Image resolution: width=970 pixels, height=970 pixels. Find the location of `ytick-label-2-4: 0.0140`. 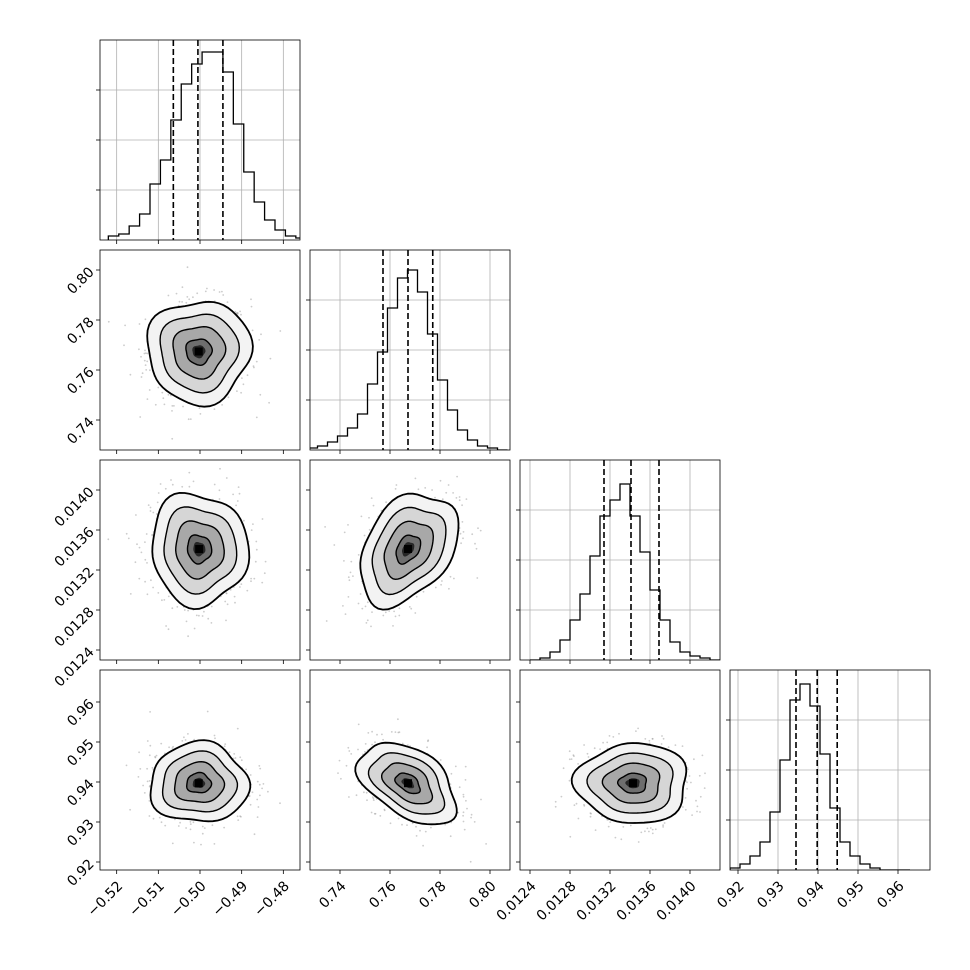

ytick-label-2-4: 0.0140 is located at coordinates (75, 507).